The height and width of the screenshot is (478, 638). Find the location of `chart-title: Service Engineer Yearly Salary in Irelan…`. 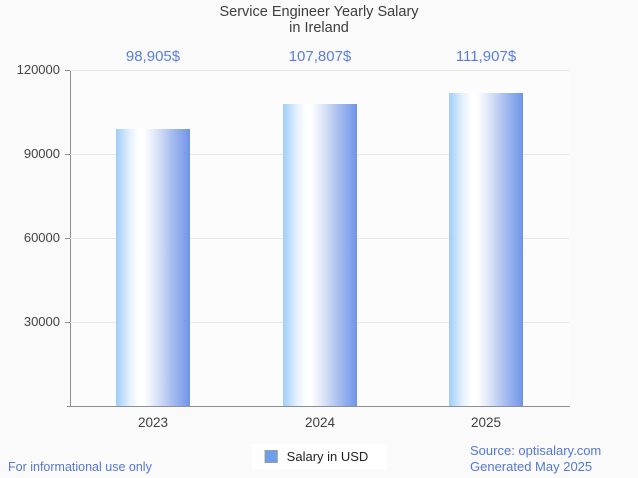

chart-title: Service Engineer Yearly Salary in Irelan… is located at coordinates (319, 20).